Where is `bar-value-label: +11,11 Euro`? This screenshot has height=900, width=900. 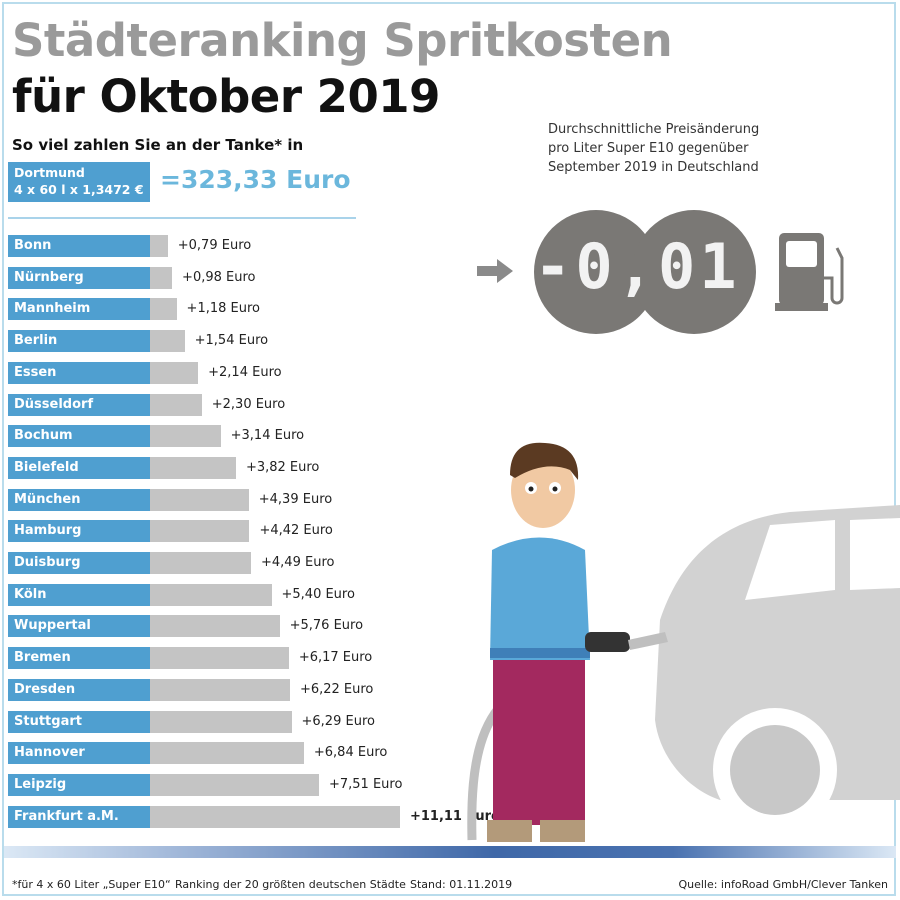 bar-value-label: +11,11 Euro is located at coordinates (454, 816).